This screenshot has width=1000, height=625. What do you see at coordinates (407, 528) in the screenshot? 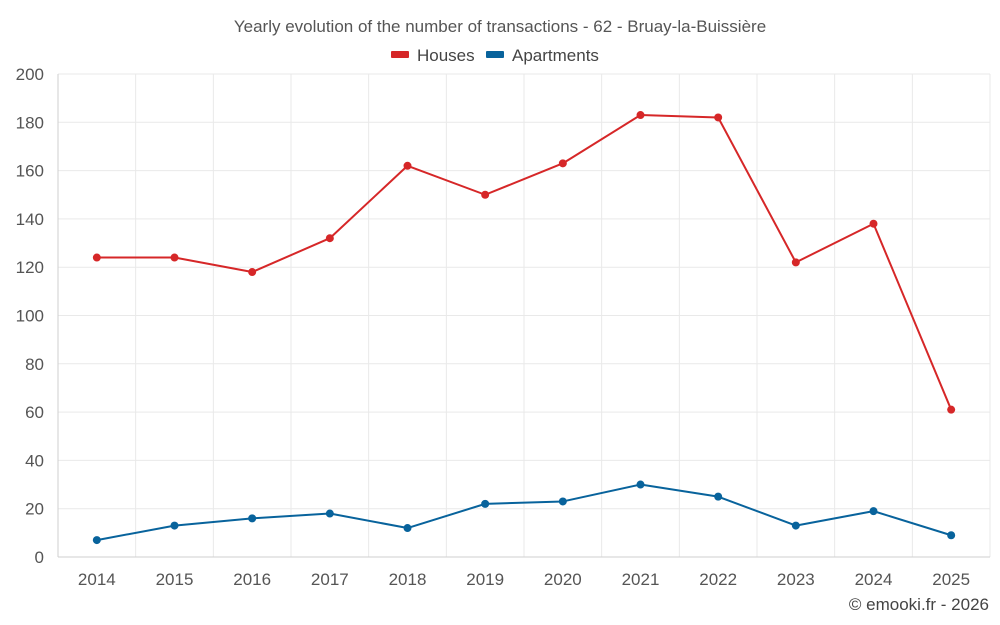
I see `data-point-apartments-2018` at bounding box center [407, 528].